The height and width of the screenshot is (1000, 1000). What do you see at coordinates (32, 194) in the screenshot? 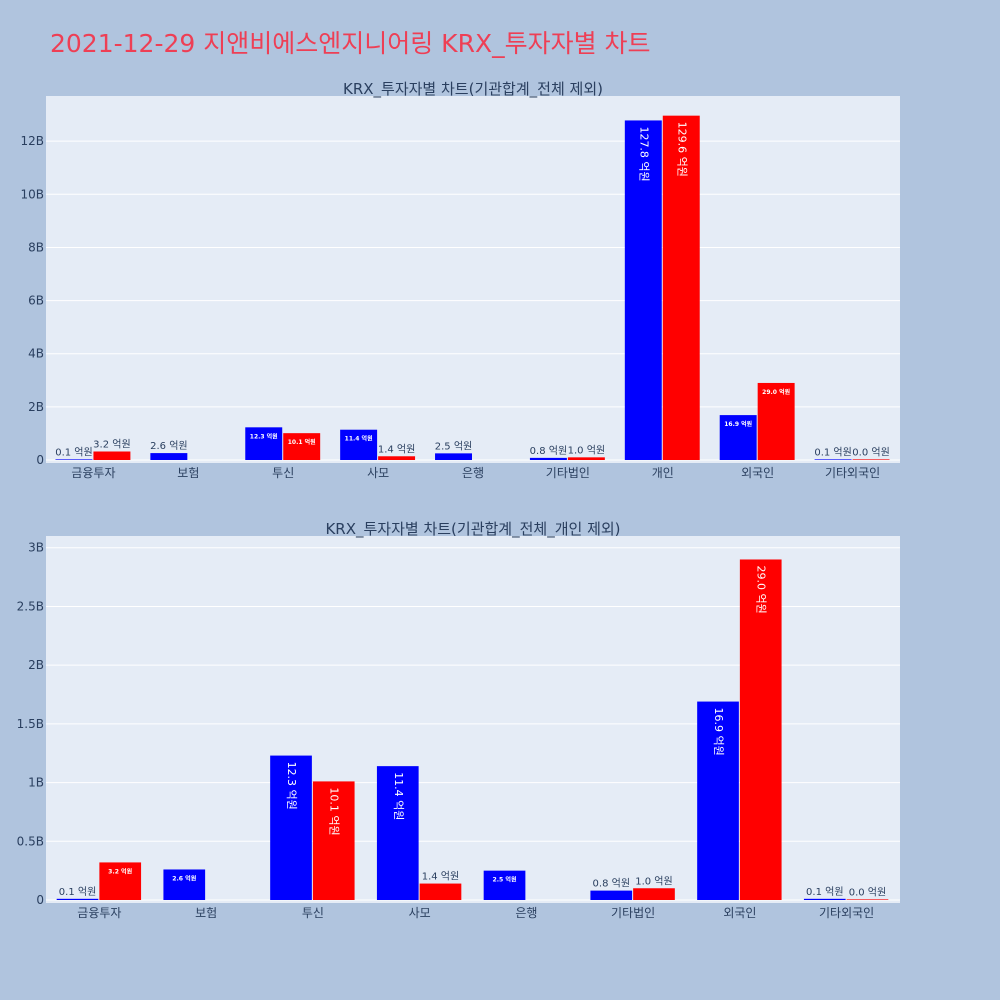
I see `y-tick-label: 10B` at bounding box center [32, 194].